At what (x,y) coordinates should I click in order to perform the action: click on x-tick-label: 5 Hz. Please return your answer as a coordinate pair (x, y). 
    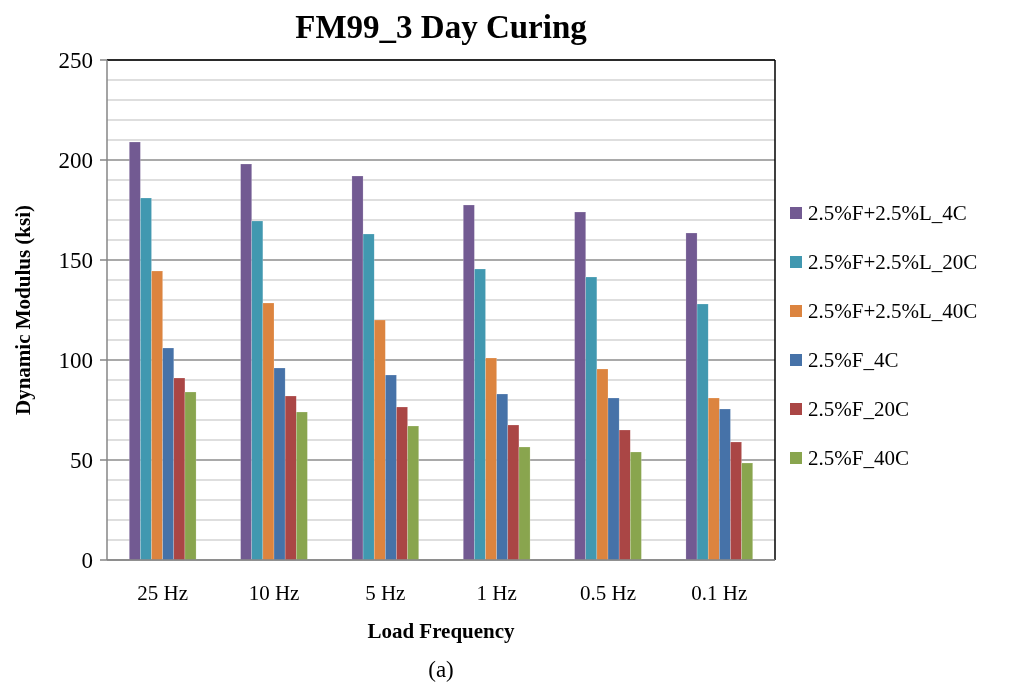
    Looking at the image, I should click on (385, 593).